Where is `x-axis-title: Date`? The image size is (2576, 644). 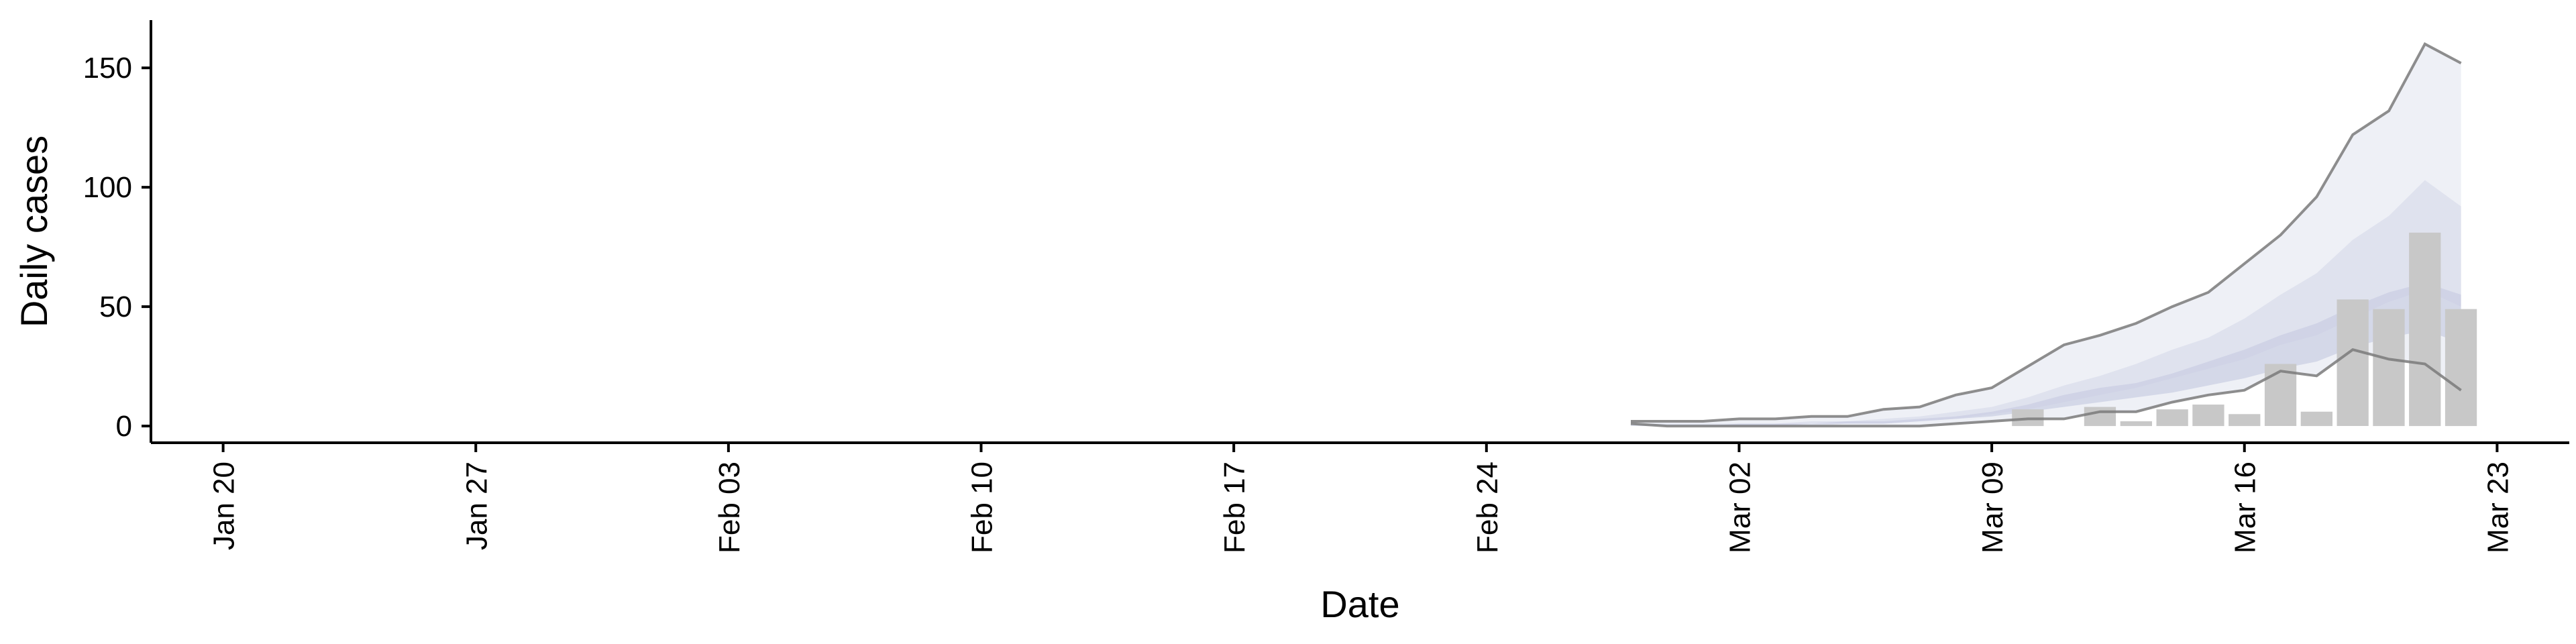 x-axis-title: Date is located at coordinates (1359, 604).